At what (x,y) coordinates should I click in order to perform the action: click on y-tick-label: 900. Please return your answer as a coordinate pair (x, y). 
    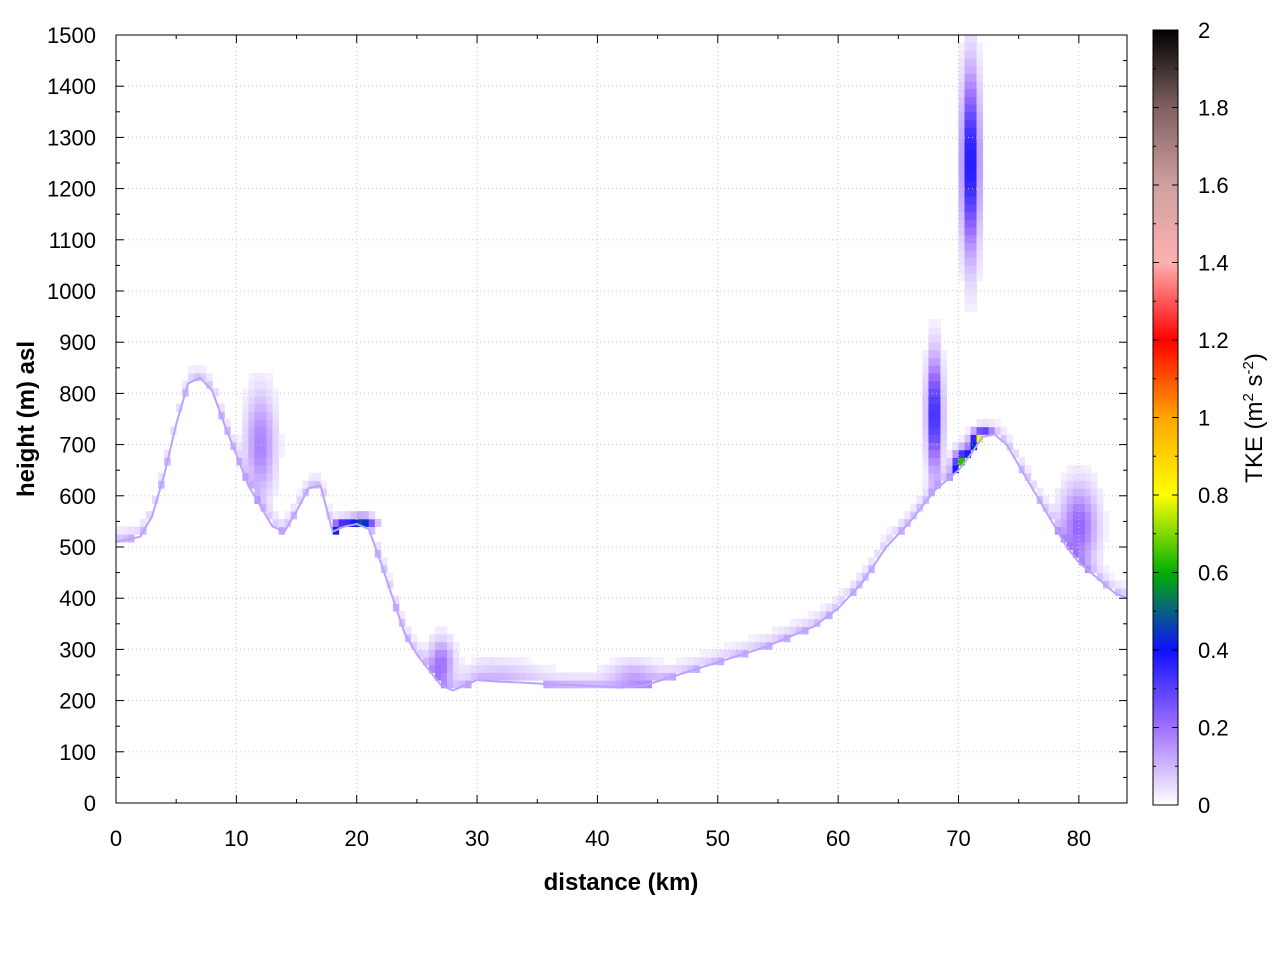
    Looking at the image, I should click on (77, 342).